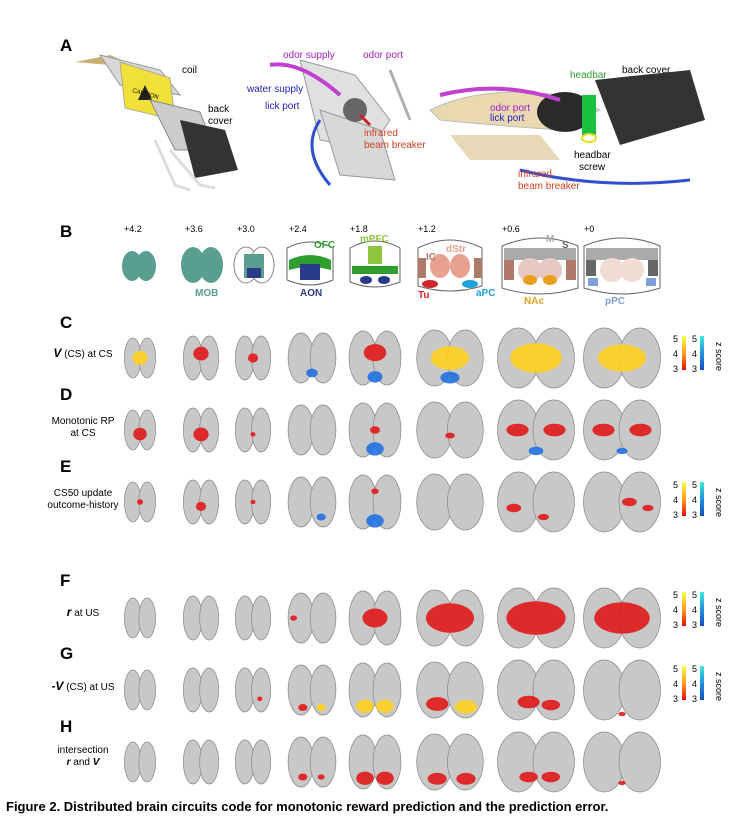 This screenshot has width=740, height=820. I want to click on panel-letter-b: B, so click(66, 231).